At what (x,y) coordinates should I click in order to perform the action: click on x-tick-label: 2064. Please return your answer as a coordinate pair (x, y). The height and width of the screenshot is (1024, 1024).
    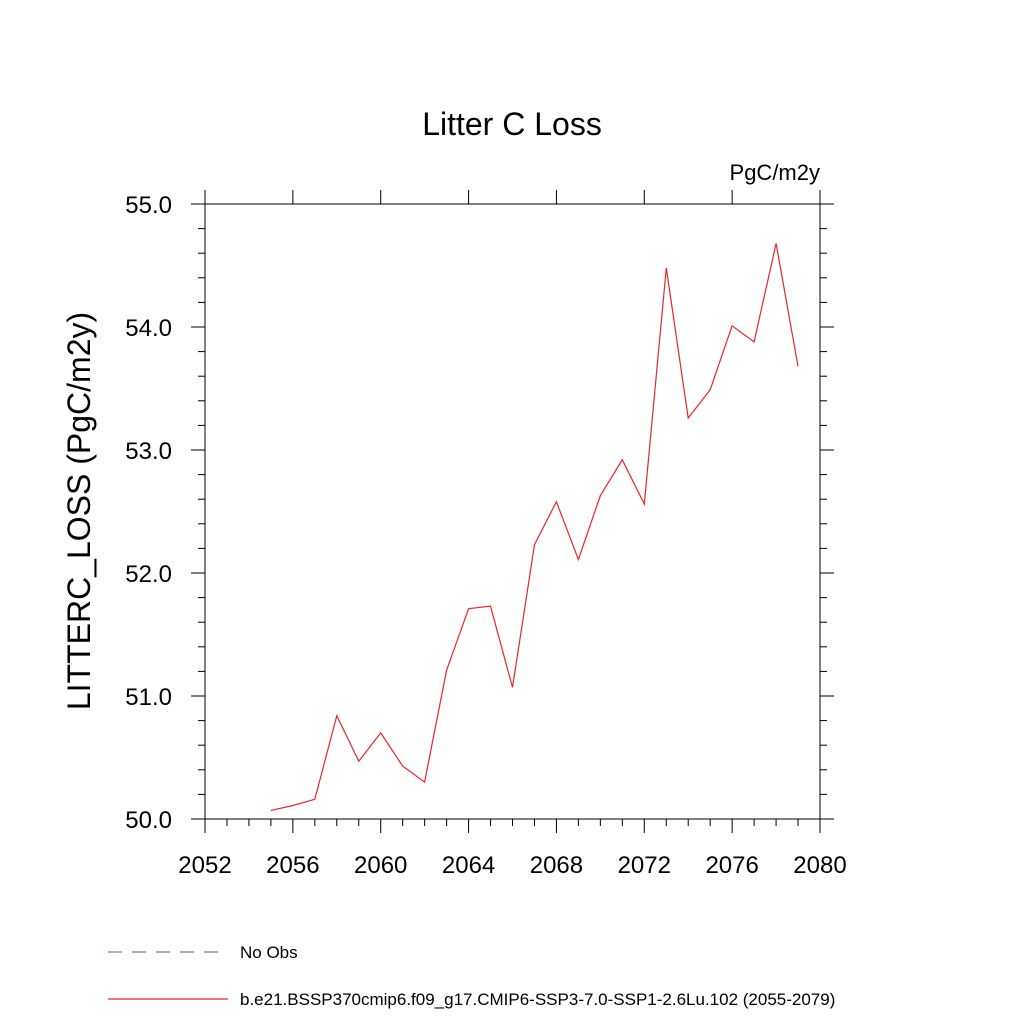
    Looking at the image, I should click on (468, 865).